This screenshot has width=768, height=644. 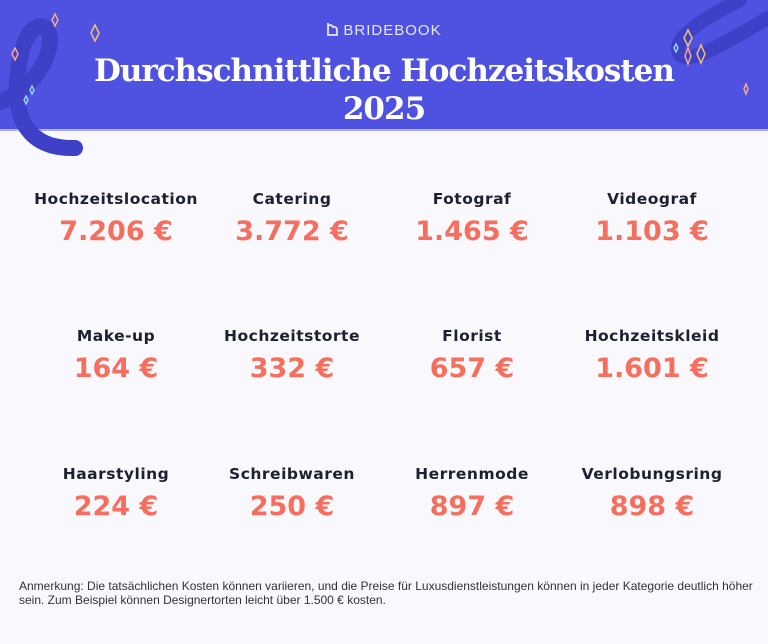 I want to click on cost-value: 3.772 €, so click(x=292, y=231).